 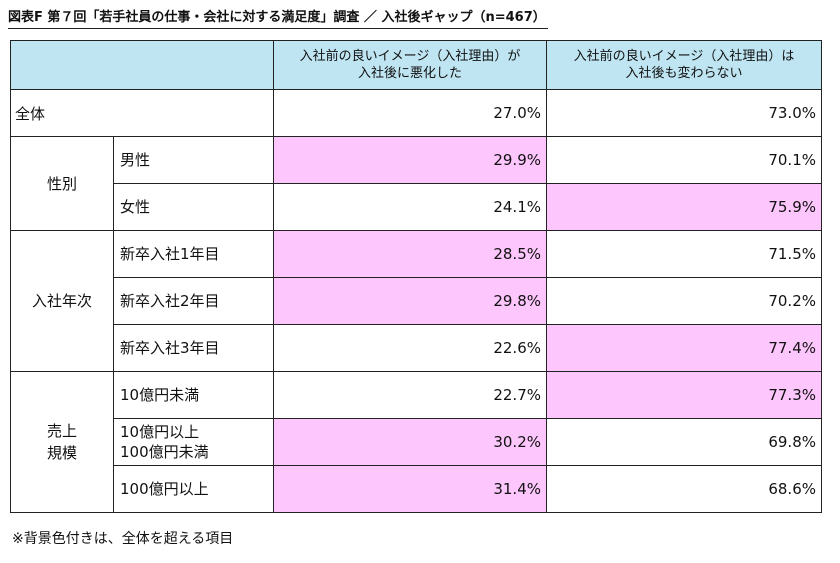 What do you see at coordinates (193, 207) in the screenshot?
I see `row-label: 女性` at bounding box center [193, 207].